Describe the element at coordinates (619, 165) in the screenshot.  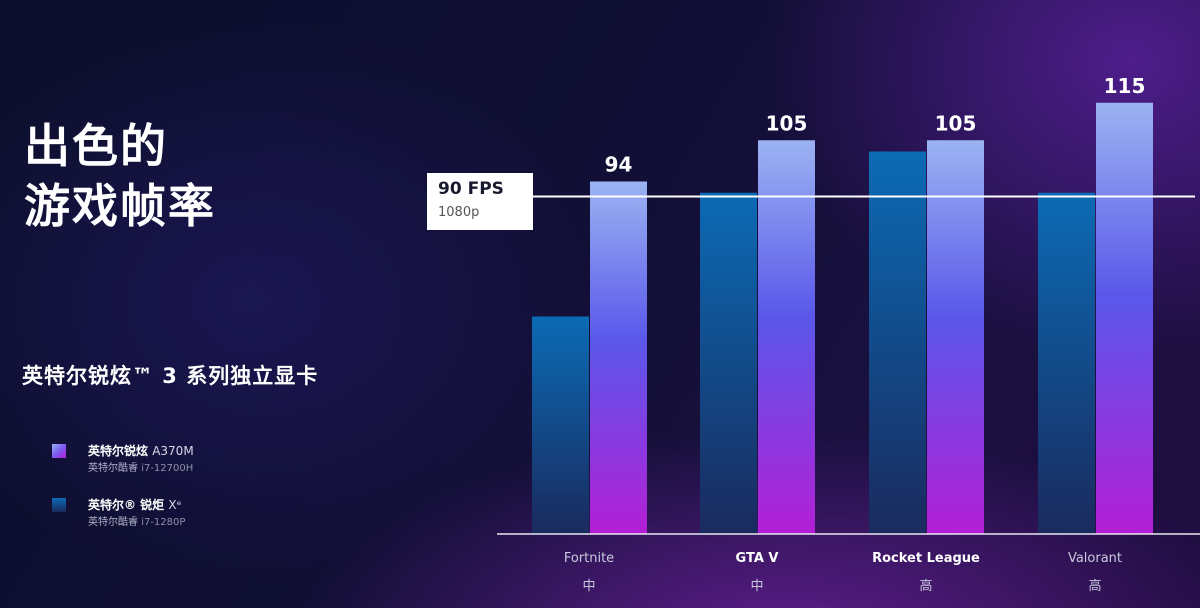
I see `value-label-fortnite: 94` at that location.